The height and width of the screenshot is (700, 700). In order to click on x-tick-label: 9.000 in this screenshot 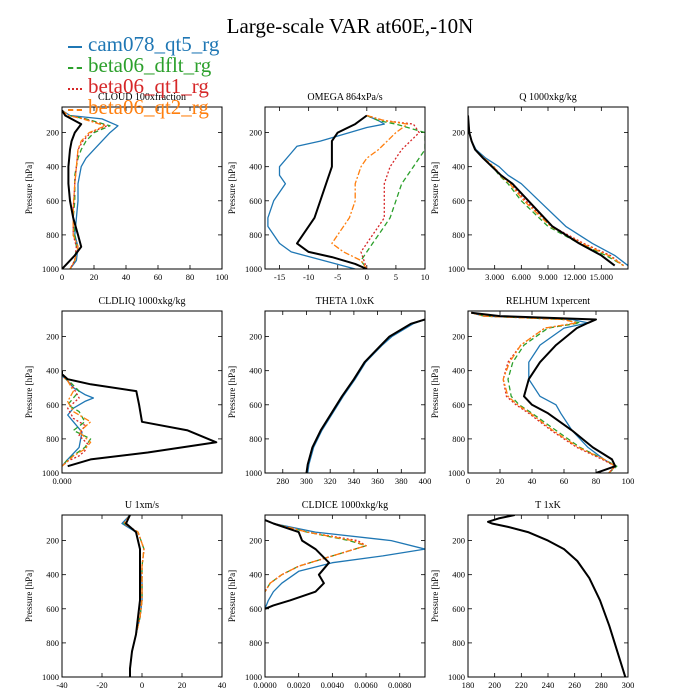, I will do `click(547, 277)`.